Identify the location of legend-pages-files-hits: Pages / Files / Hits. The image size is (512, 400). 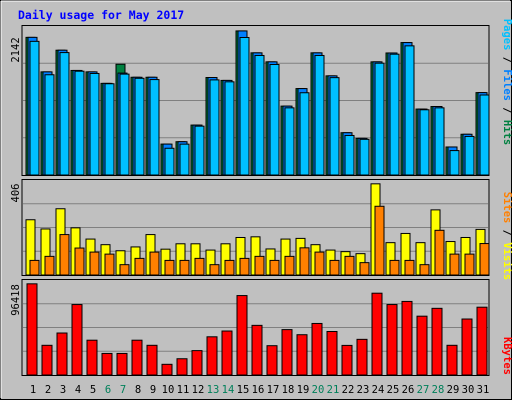
(506, 82).